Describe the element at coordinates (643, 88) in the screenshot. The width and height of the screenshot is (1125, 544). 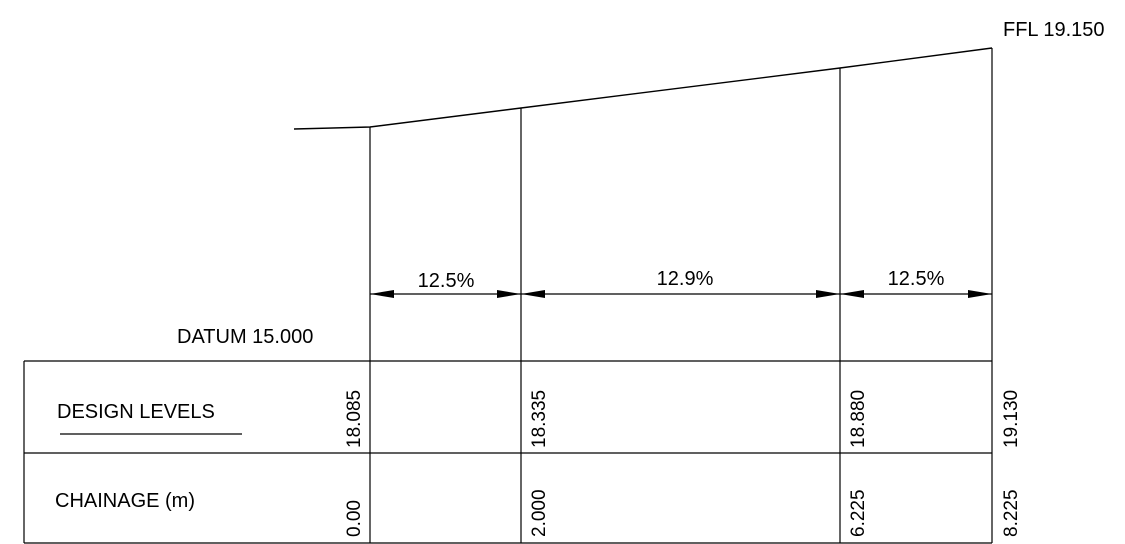
I see `ground-profile-line` at that location.